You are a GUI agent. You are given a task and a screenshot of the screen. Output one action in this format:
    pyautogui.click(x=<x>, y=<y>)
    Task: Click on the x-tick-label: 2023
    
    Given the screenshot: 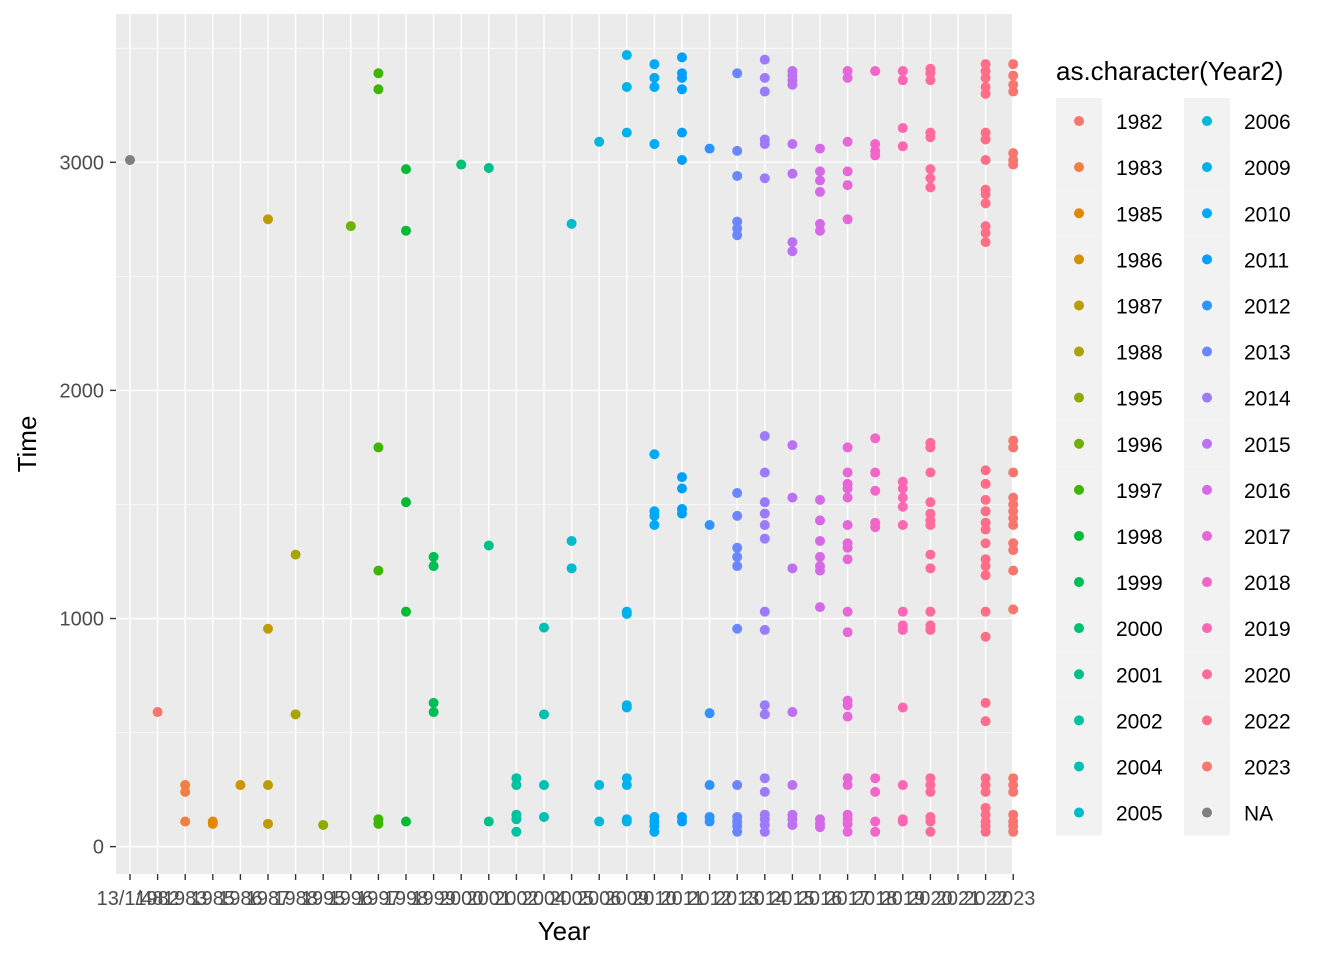 What is the action you would take?
    pyautogui.click(x=1013, y=899)
    